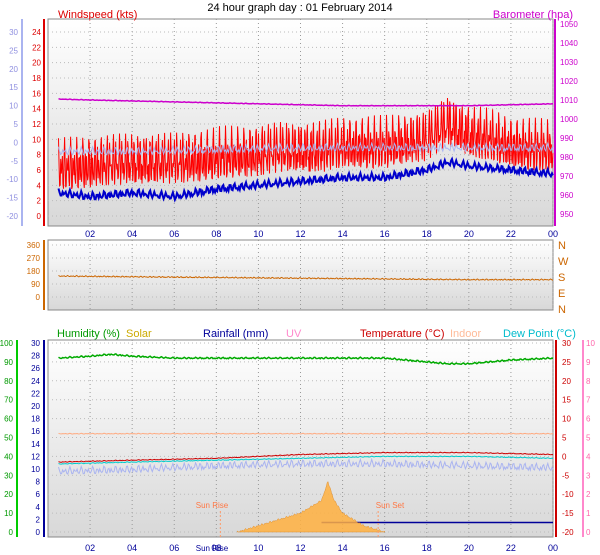 This screenshot has width=600, height=555. Describe the element at coordinates (562, 310) in the screenshot. I see `axis-tick-label: N` at that location.